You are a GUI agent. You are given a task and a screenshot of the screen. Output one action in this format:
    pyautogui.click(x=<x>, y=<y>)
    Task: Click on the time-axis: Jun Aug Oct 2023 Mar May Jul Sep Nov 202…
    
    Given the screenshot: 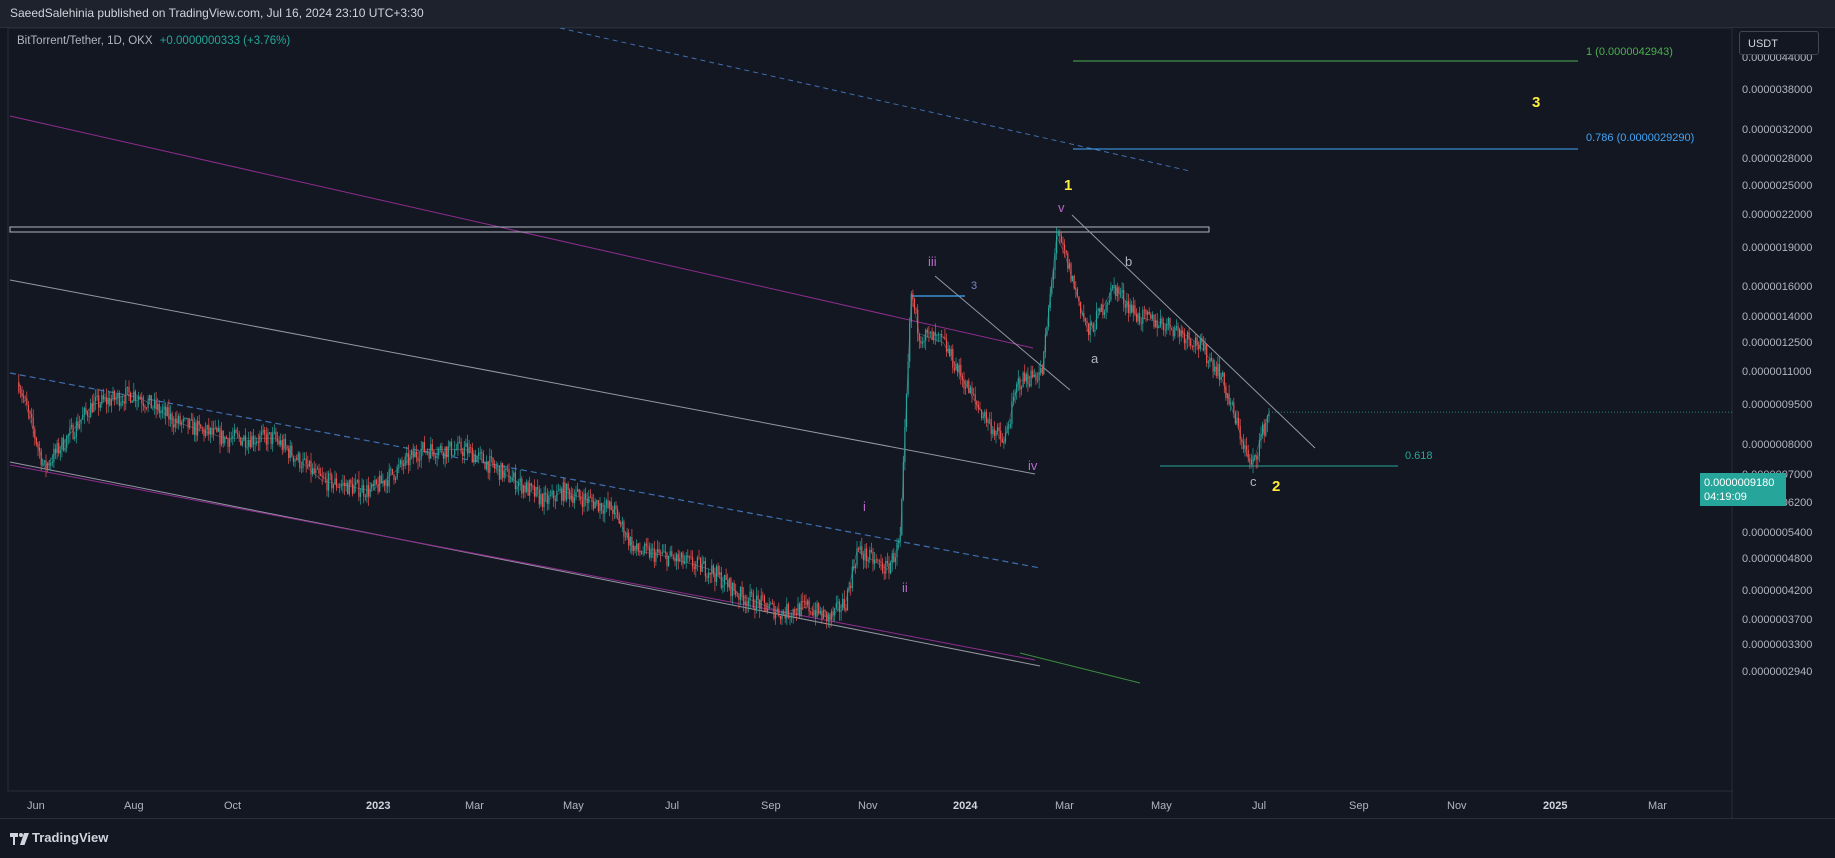 What is the action you would take?
    pyautogui.click(x=847, y=806)
    